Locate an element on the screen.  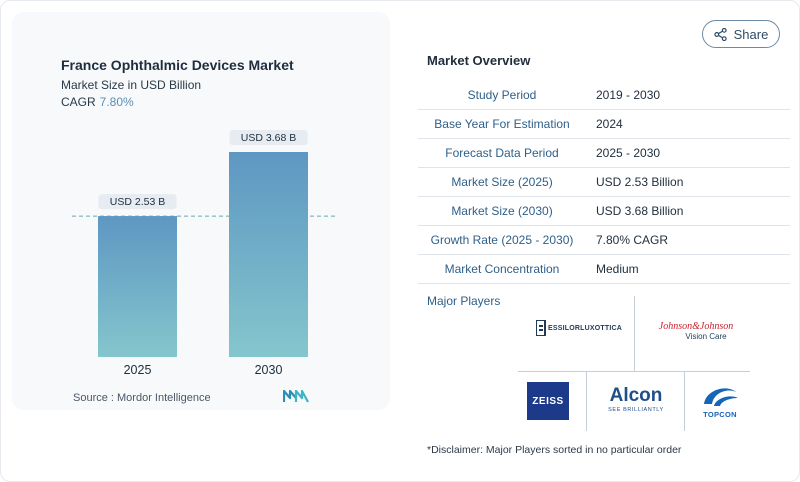
topcon-mark-icon is located at coordinates (721, 396).